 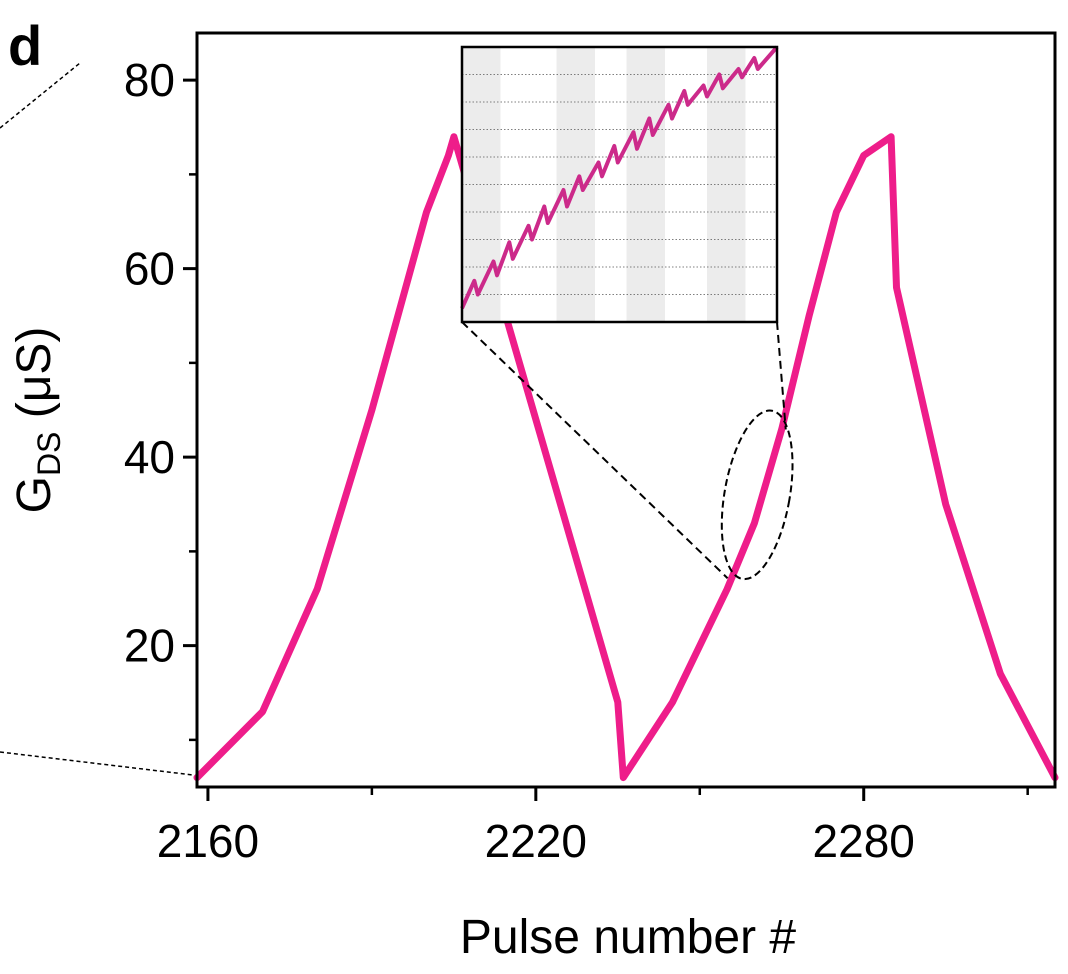 I want to click on x-tick-label: 2280, so click(x=864, y=841).